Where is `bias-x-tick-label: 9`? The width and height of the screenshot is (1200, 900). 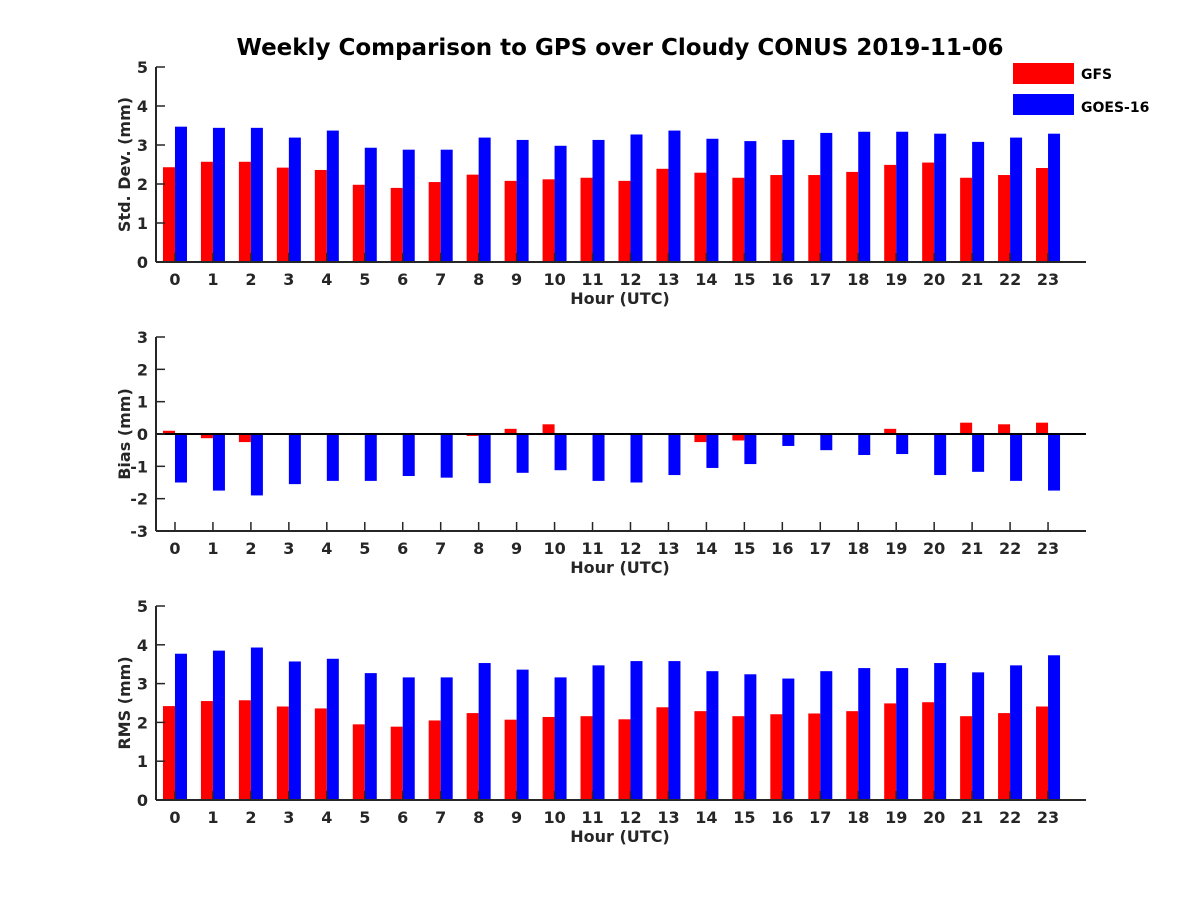
bias-x-tick-label: 9 is located at coordinates (516, 548).